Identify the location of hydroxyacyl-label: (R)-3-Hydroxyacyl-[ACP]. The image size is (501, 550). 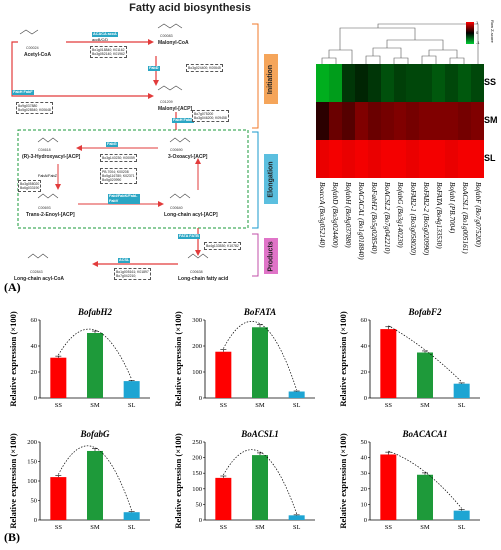
(51, 157).